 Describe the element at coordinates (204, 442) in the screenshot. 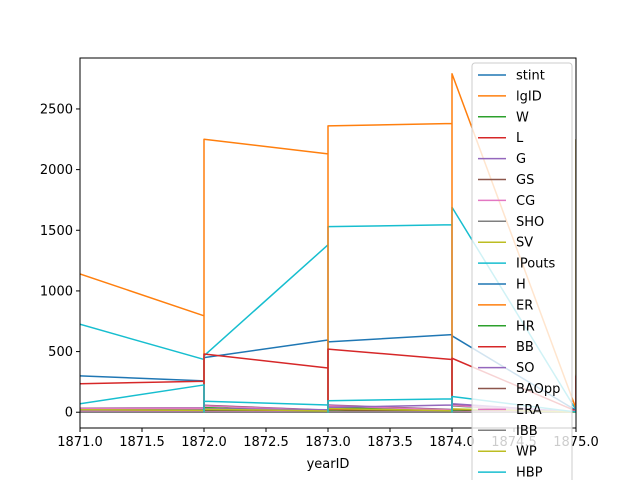

I see `x-tick-label: 1872.0` at that location.